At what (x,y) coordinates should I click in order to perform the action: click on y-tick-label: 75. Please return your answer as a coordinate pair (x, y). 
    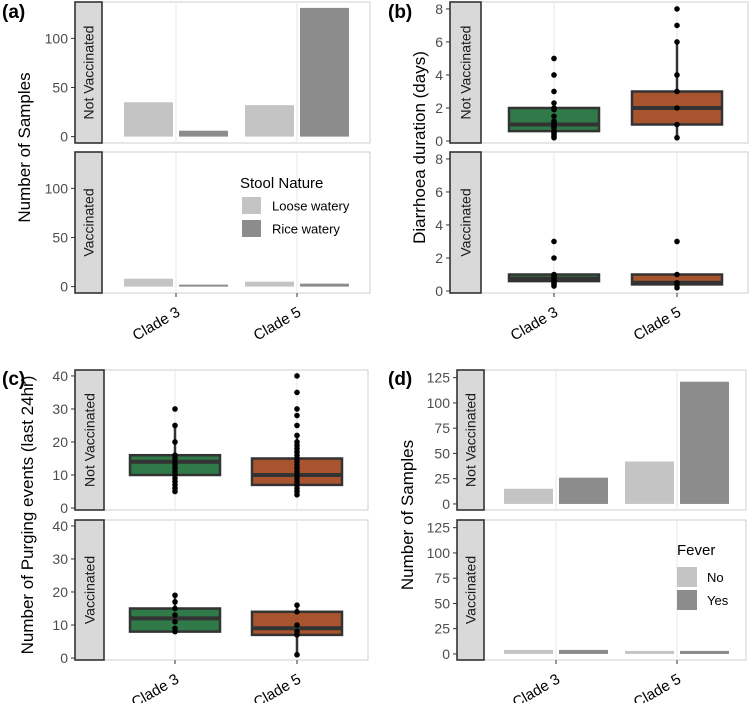
    Looking at the image, I should click on (442, 578).